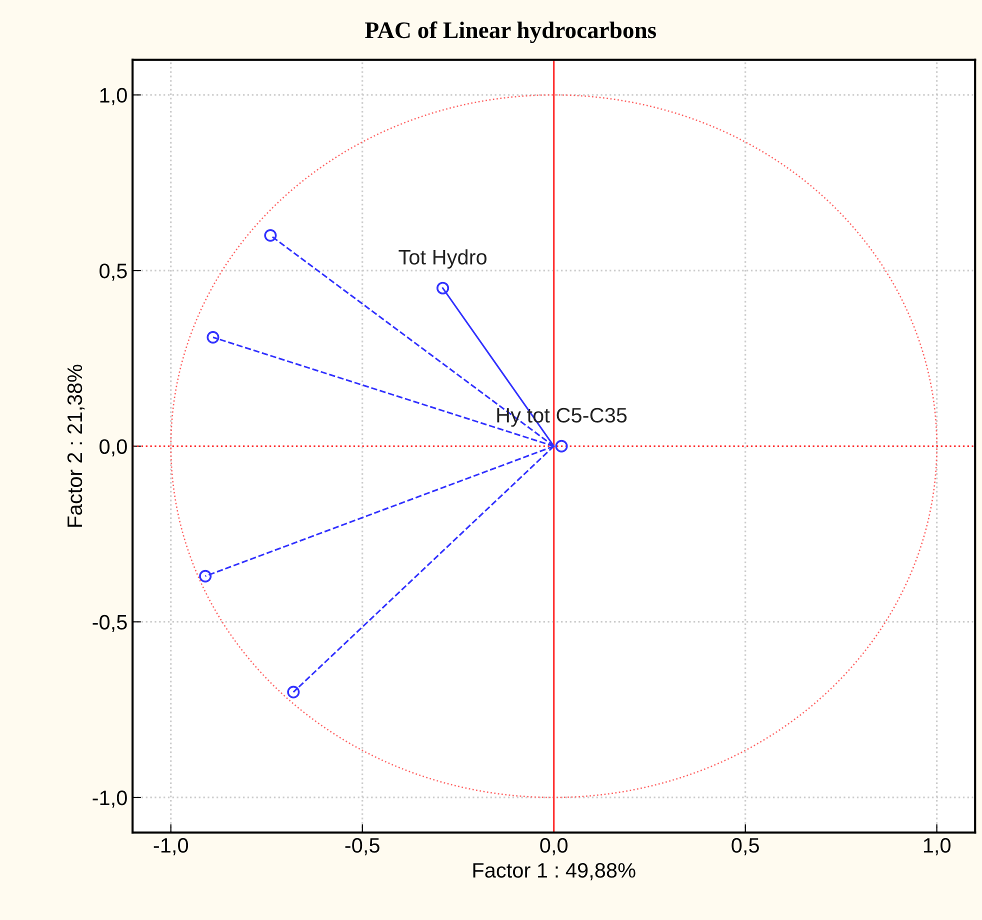 Image resolution: width=982 pixels, height=920 pixels. What do you see at coordinates (442, 259) in the screenshot?
I see `annotation: Tot Hydro` at bounding box center [442, 259].